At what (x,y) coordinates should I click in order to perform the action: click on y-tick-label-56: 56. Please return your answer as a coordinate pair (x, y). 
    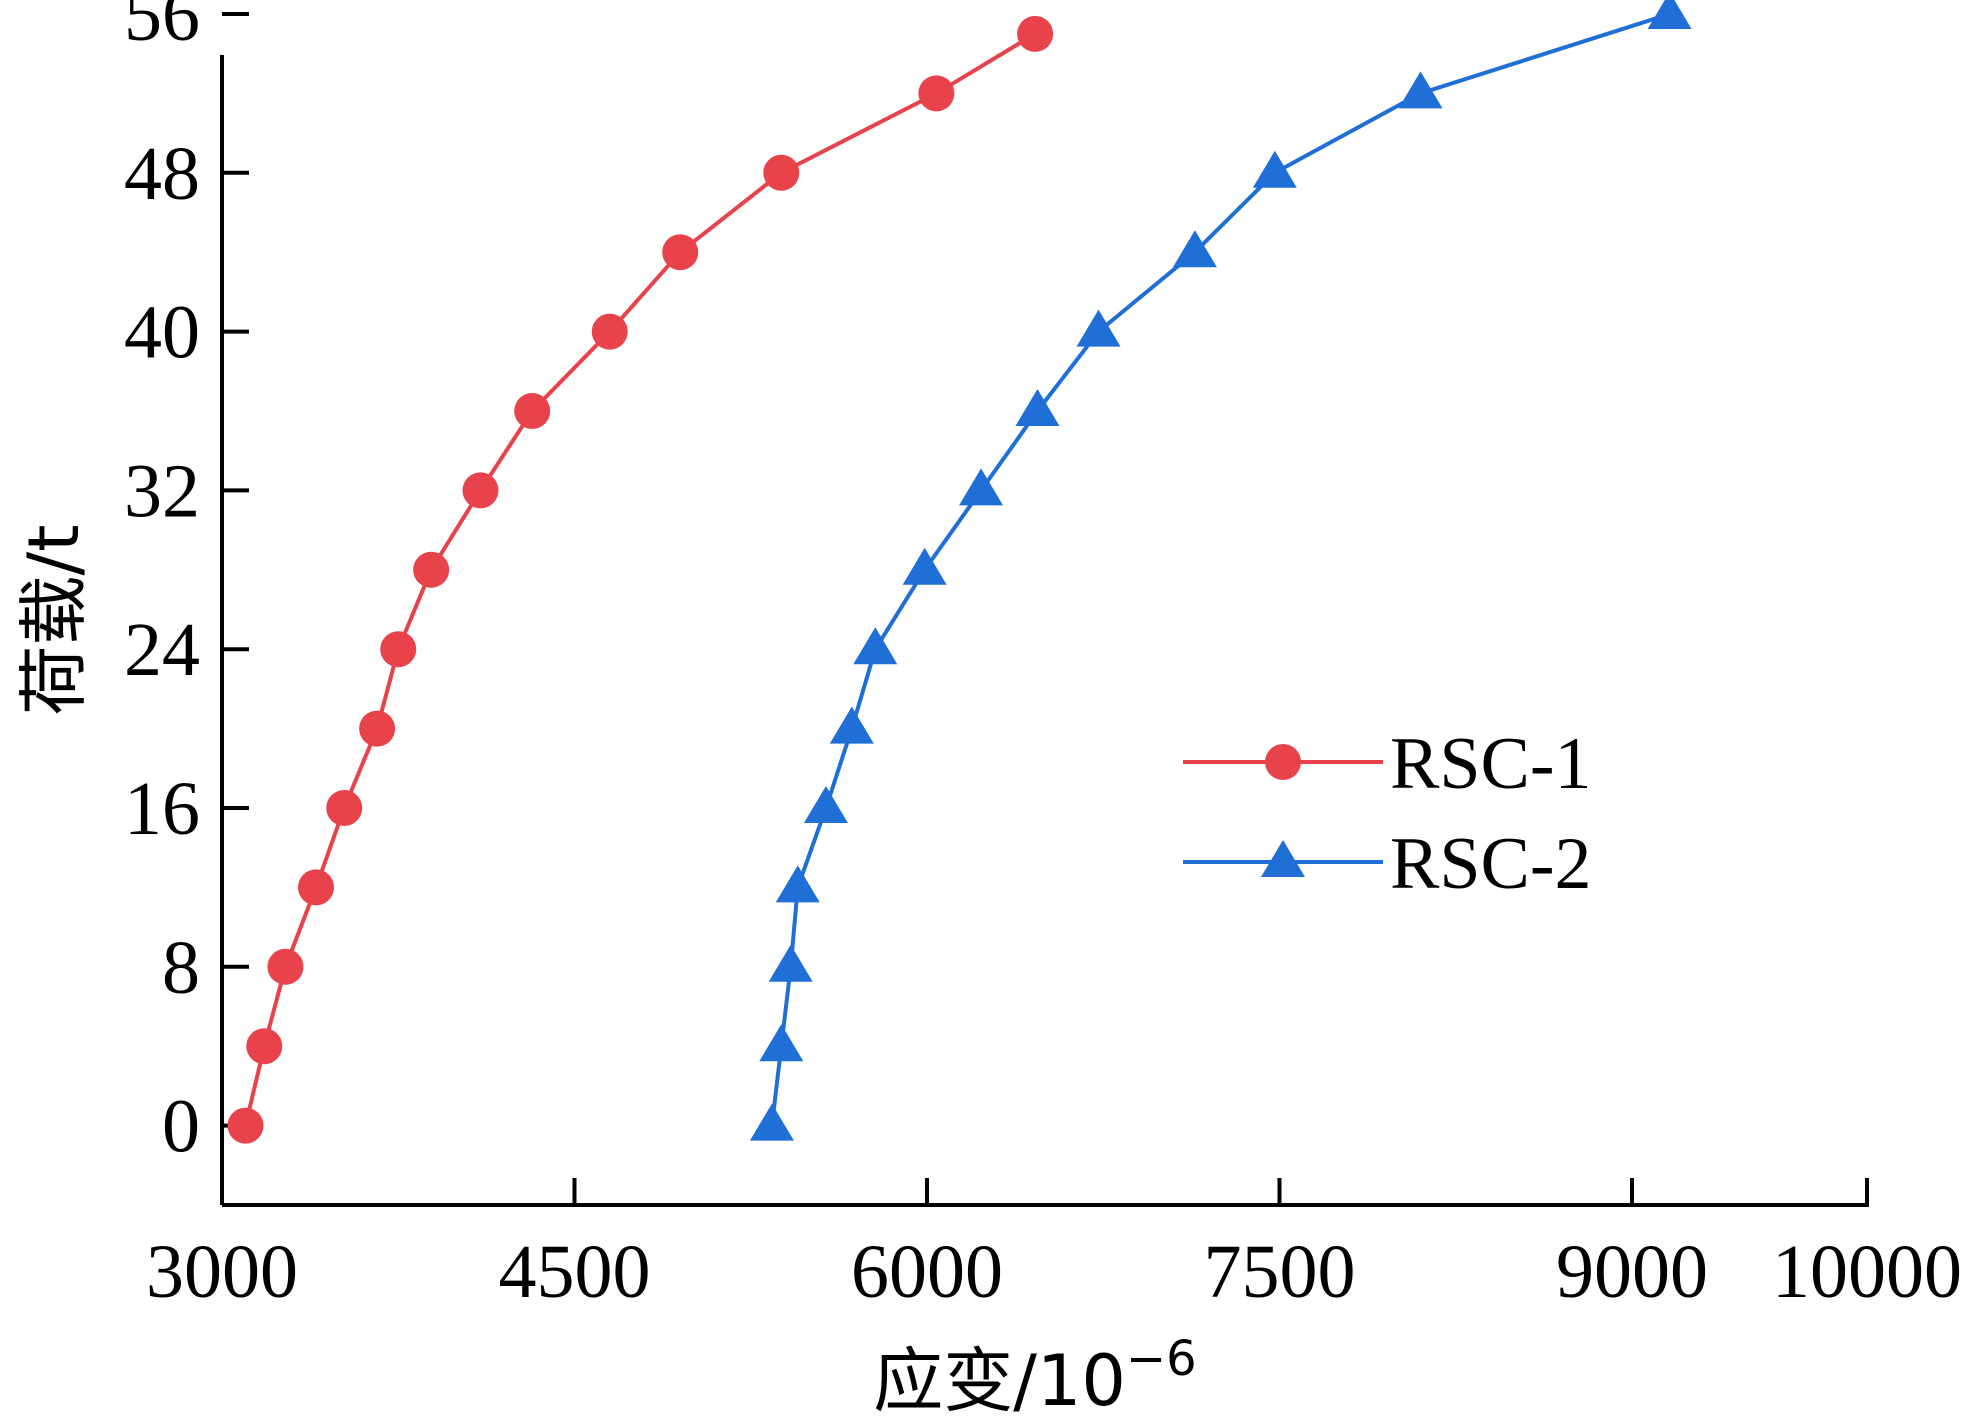
    Looking at the image, I should click on (162, 28).